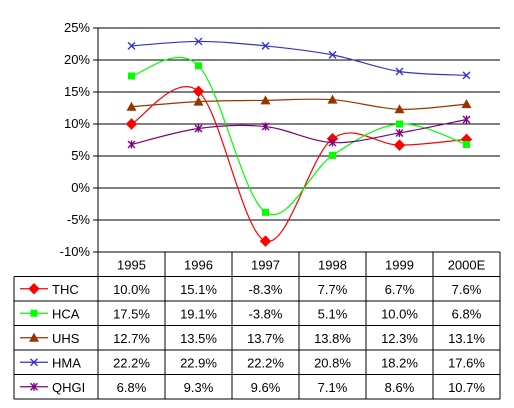  What do you see at coordinates (333, 387) in the screenshot?
I see `data-label: 7.1%` at bounding box center [333, 387].